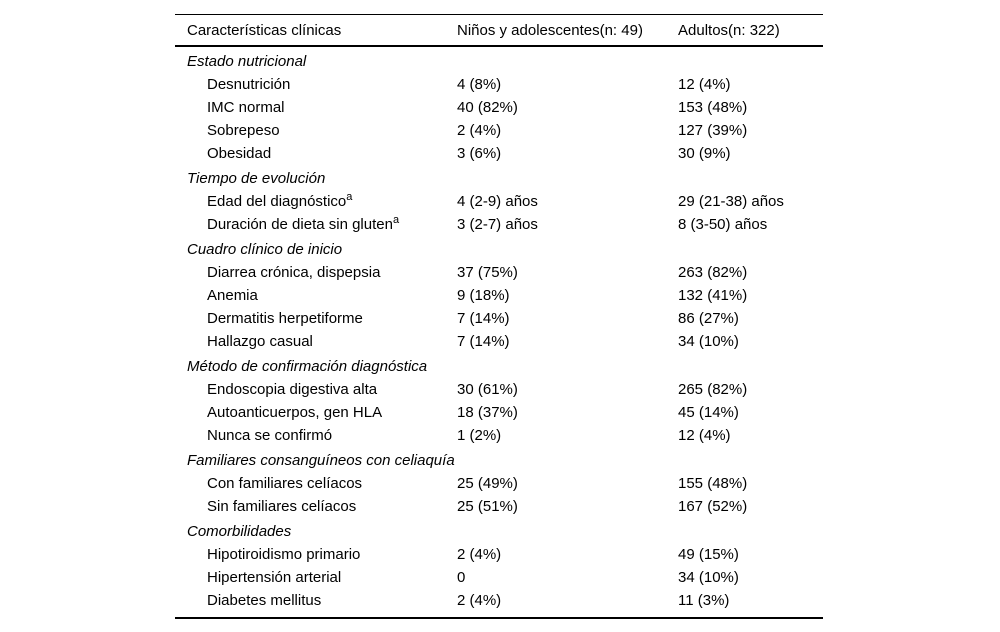 The height and width of the screenshot is (632, 1000). Describe the element at coordinates (713, 389) in the screenshot. I see `value-adults: 265 (82%)` at that location.